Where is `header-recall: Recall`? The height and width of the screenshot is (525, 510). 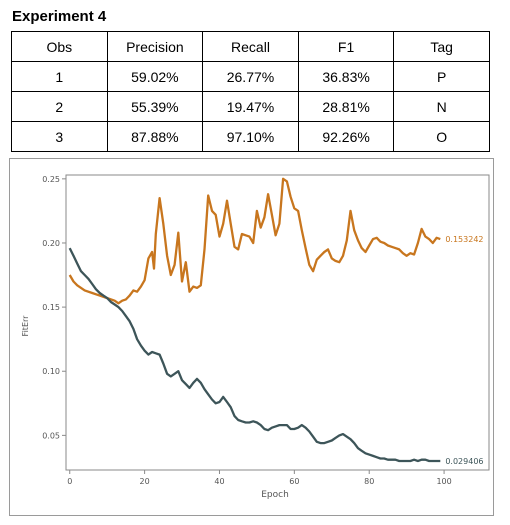
header-recall: Recall is located at coordinates (250, 46).